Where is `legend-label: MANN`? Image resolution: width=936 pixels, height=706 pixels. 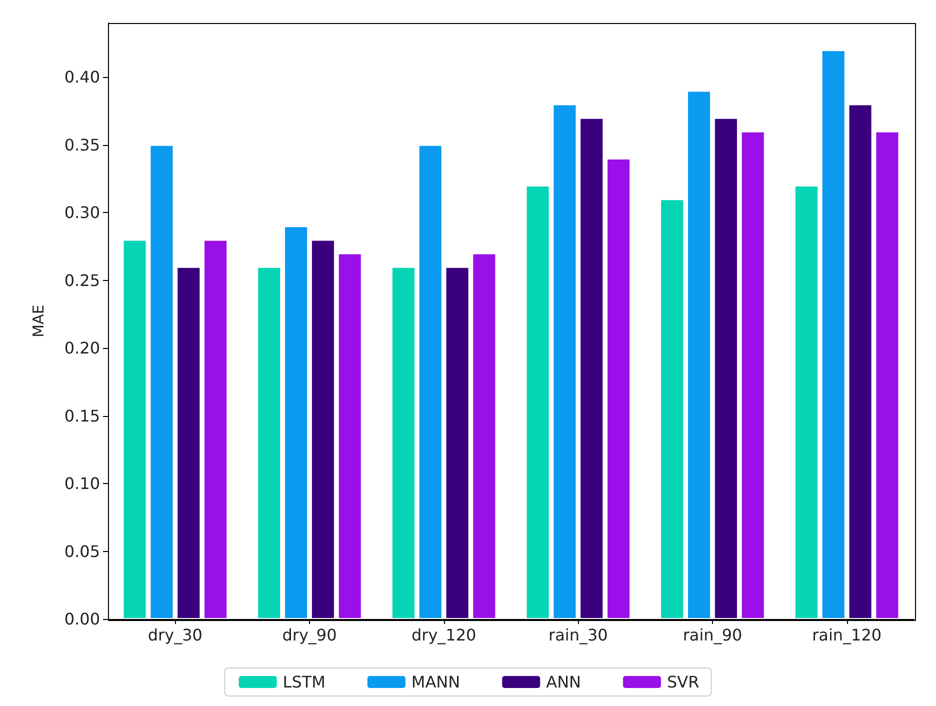
legend-label: MANN is located at coordinates (435, 682).